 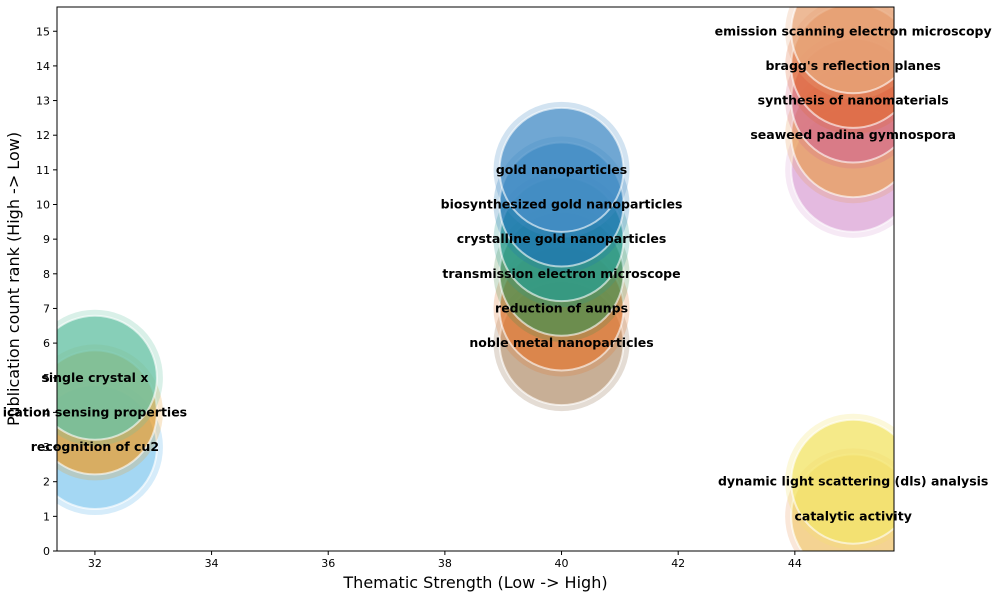 I want to click on y-tick-label: 13, so click(x=43, y=101).